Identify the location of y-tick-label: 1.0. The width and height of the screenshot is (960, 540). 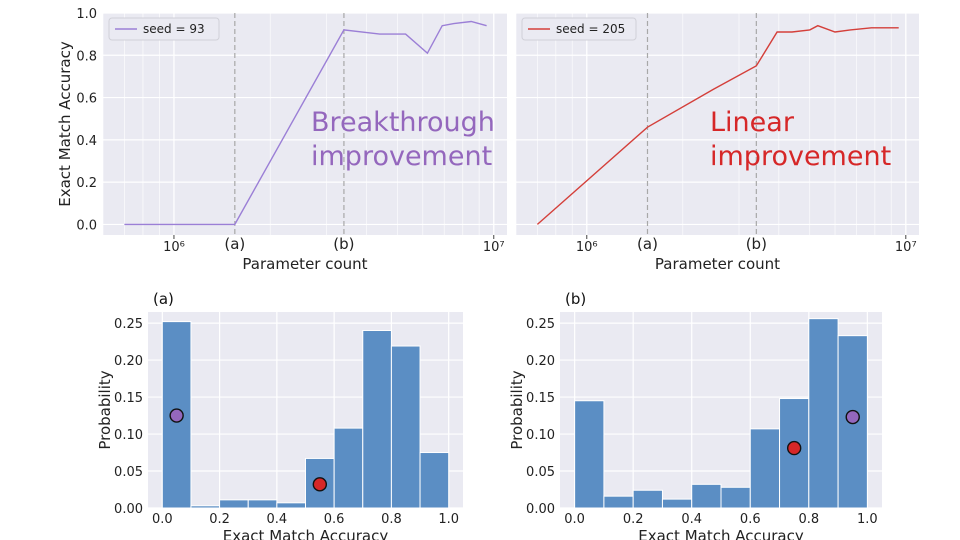
(86, 14).